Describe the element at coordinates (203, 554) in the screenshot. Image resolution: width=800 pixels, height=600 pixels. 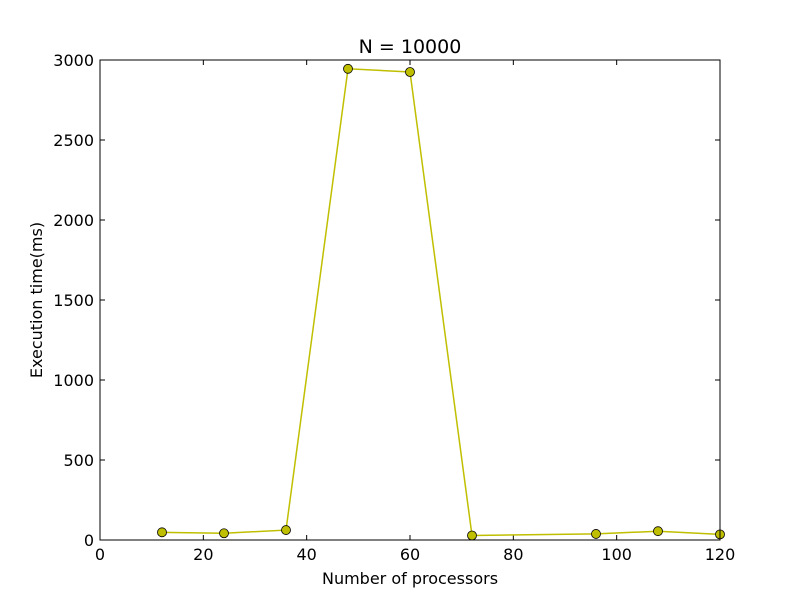
I see `x-tick-label: 20` at that location.